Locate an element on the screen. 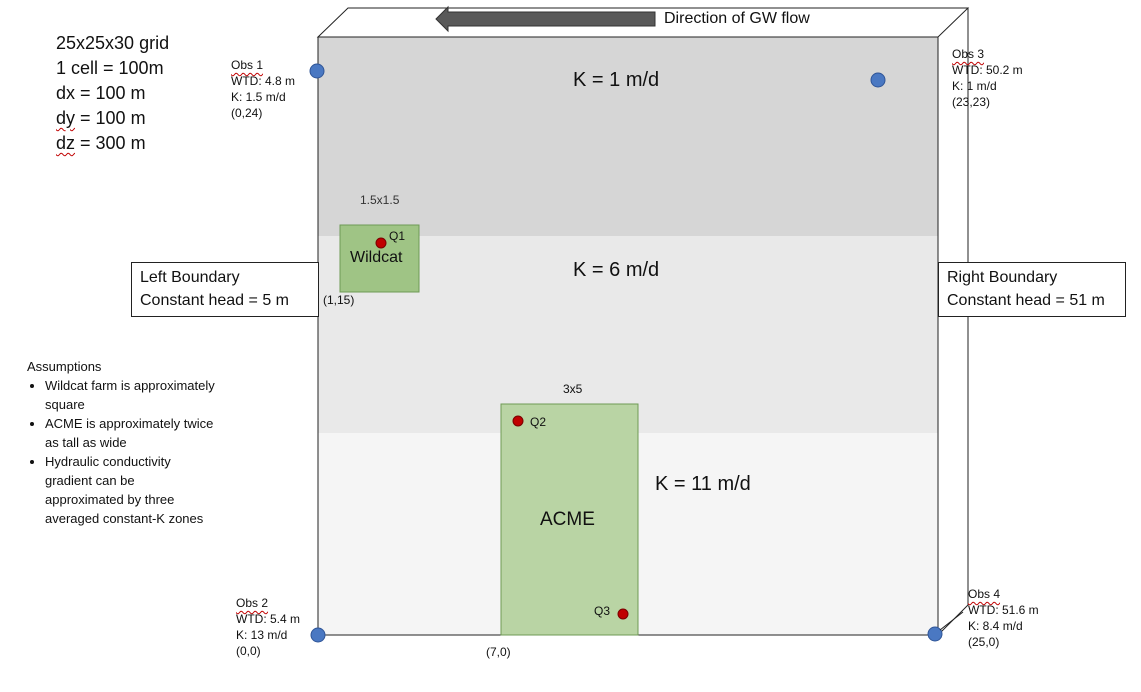 The image size is (1141, 692). grid-size: 25x25x30 grid is located at coordinates (113, 43).